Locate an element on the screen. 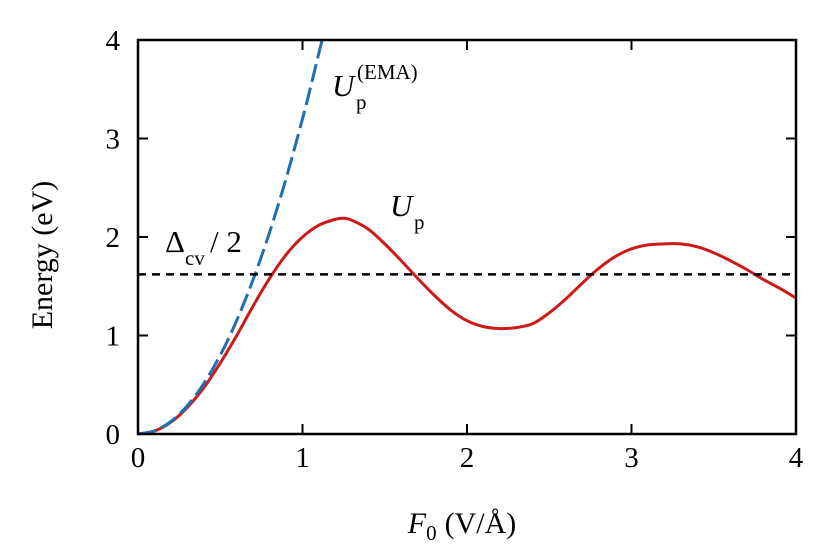 The height and width of the screenshot is (551, 830). annotation-dcv-sub: cv is located at coordinates (195, 258).